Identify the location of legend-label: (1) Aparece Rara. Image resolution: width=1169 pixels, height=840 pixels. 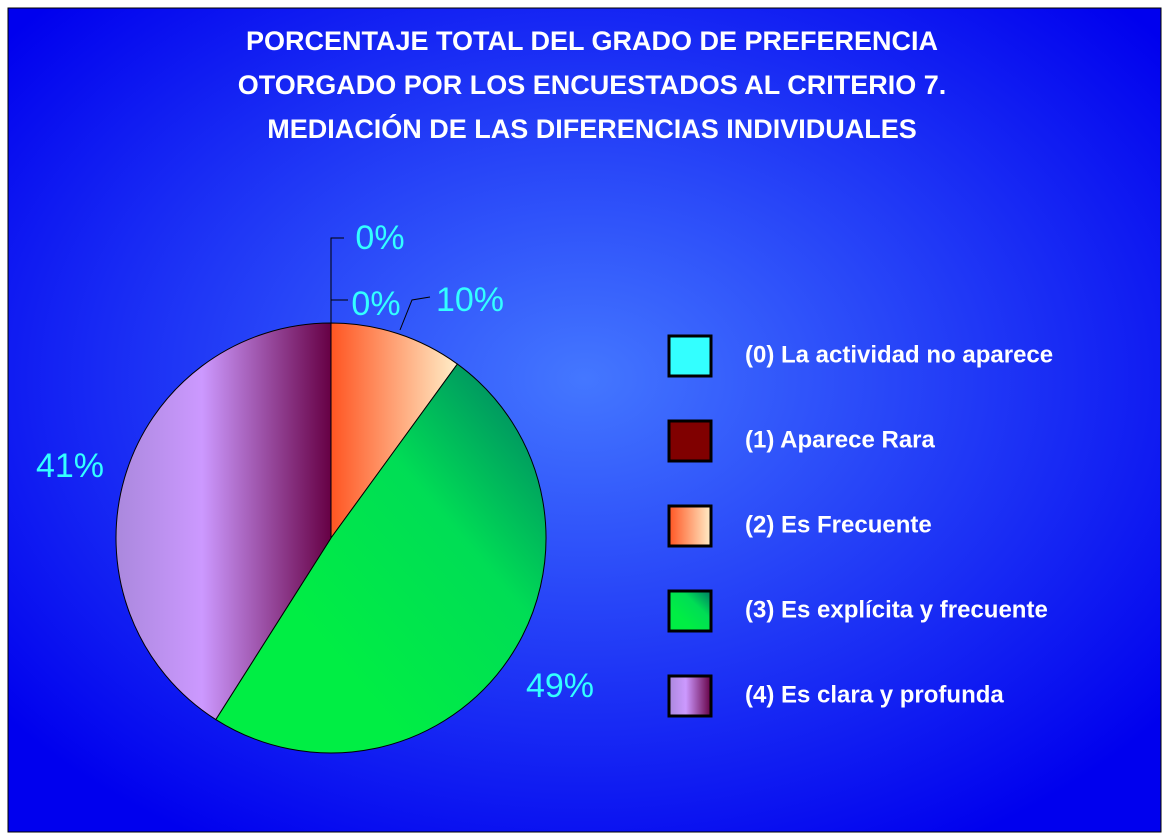
(840, 439).